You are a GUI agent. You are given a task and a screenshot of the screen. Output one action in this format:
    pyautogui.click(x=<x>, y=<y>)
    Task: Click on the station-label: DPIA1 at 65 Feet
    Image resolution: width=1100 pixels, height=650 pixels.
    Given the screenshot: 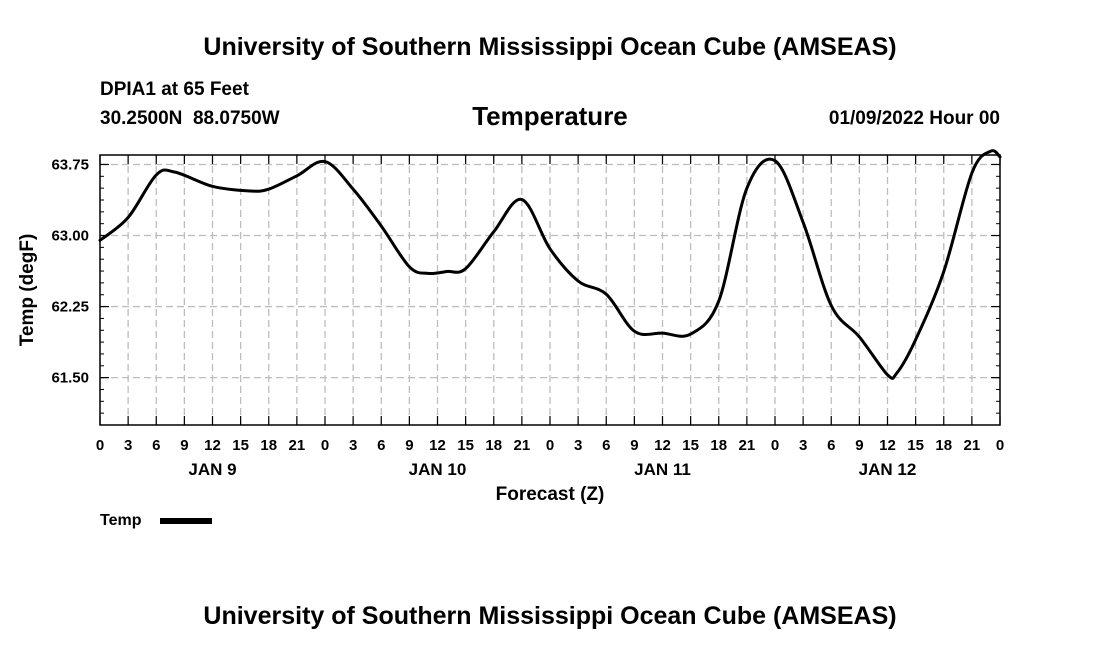 What is the action you would take?
    pyautogui.click(x=175, y=89)
    